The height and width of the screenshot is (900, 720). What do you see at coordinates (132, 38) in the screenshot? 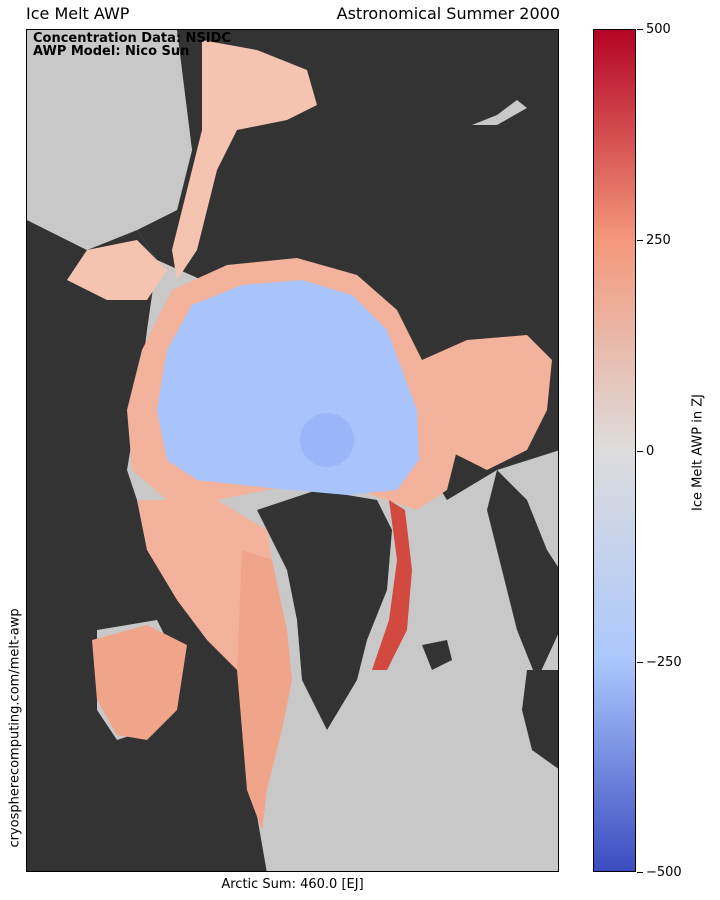
I see `annotation-concentration: Concentration Data: NSIDC` at bounding box center [132, 38].